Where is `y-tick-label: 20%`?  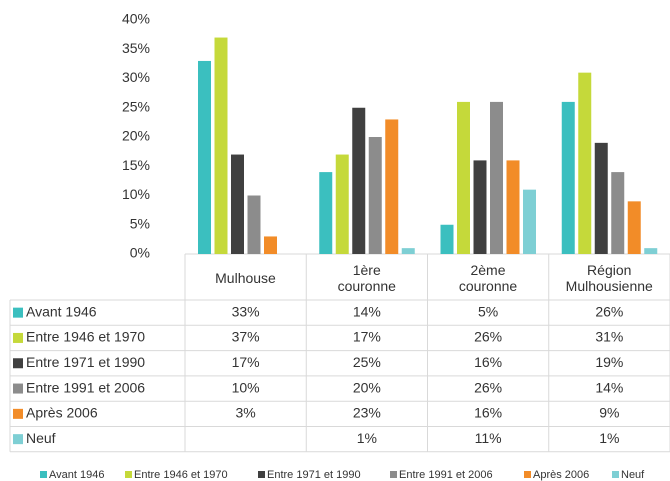
y-tick-label: 20% is located at coordinates (136, 136).